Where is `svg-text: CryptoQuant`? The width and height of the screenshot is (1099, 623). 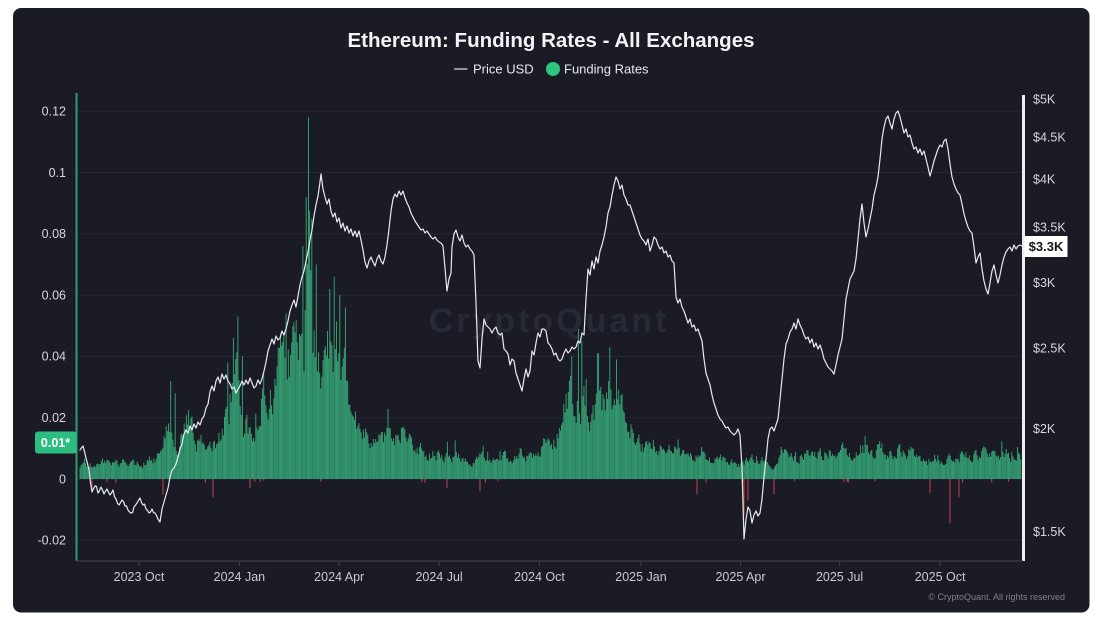
svg-text: CryptoQuant is located at coordinates (549, 321).